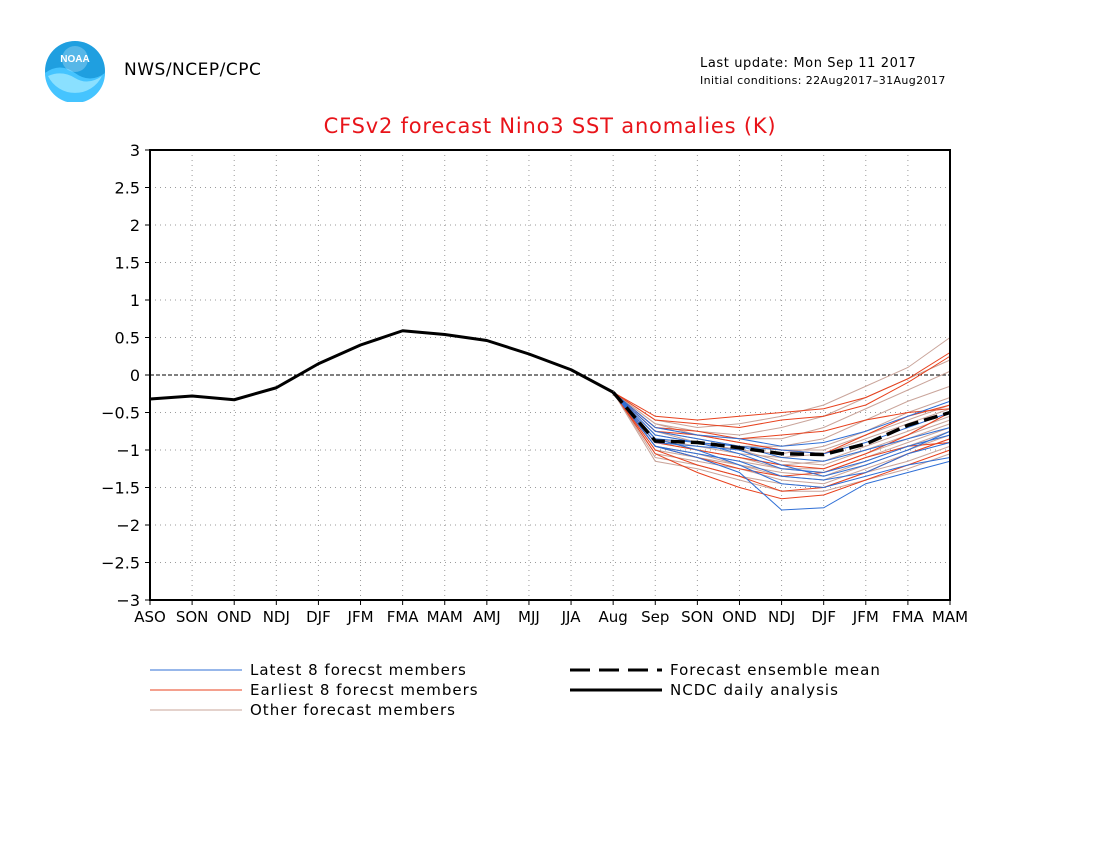  I want to click on analysis-series, so click(381, 365).